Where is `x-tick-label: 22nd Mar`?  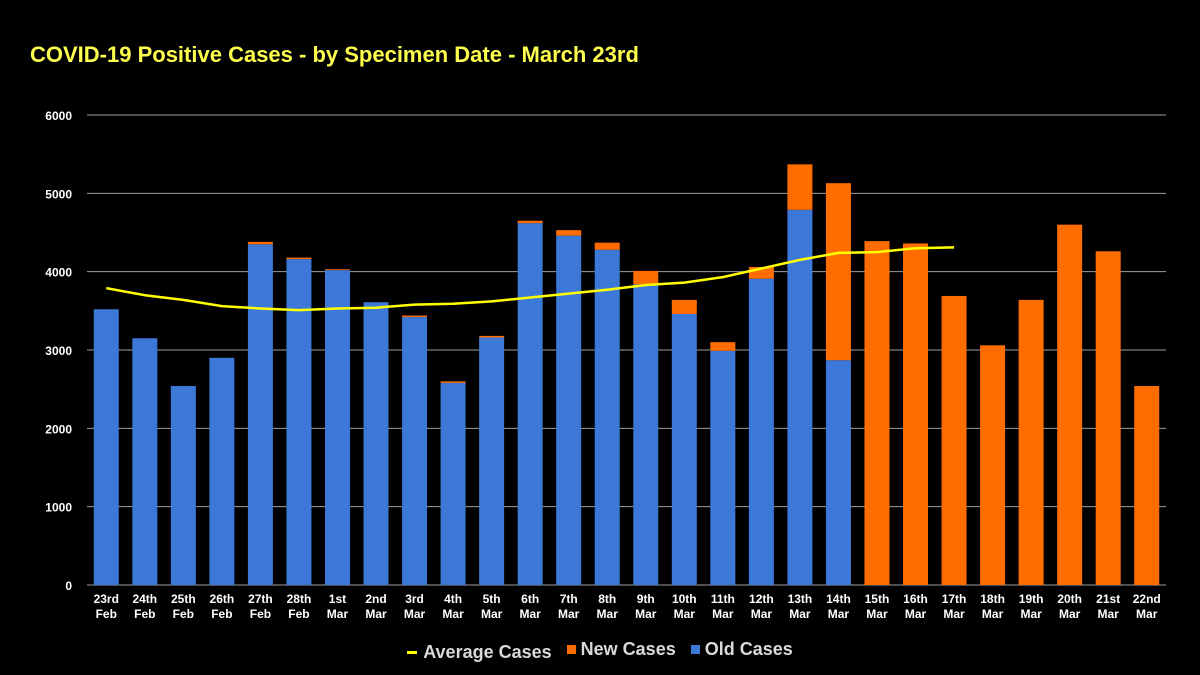 x-tick-label: 22nd Mar is located at coordinates (1147, 606).